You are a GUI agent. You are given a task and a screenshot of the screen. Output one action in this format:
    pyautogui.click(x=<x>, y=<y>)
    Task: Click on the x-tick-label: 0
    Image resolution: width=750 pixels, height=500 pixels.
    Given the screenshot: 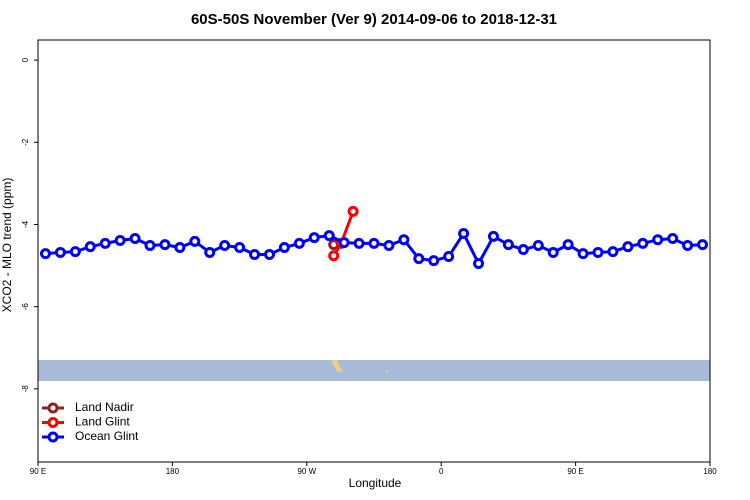 What is the action you would take?
    pyautogui.click(x=441, y=471)
    